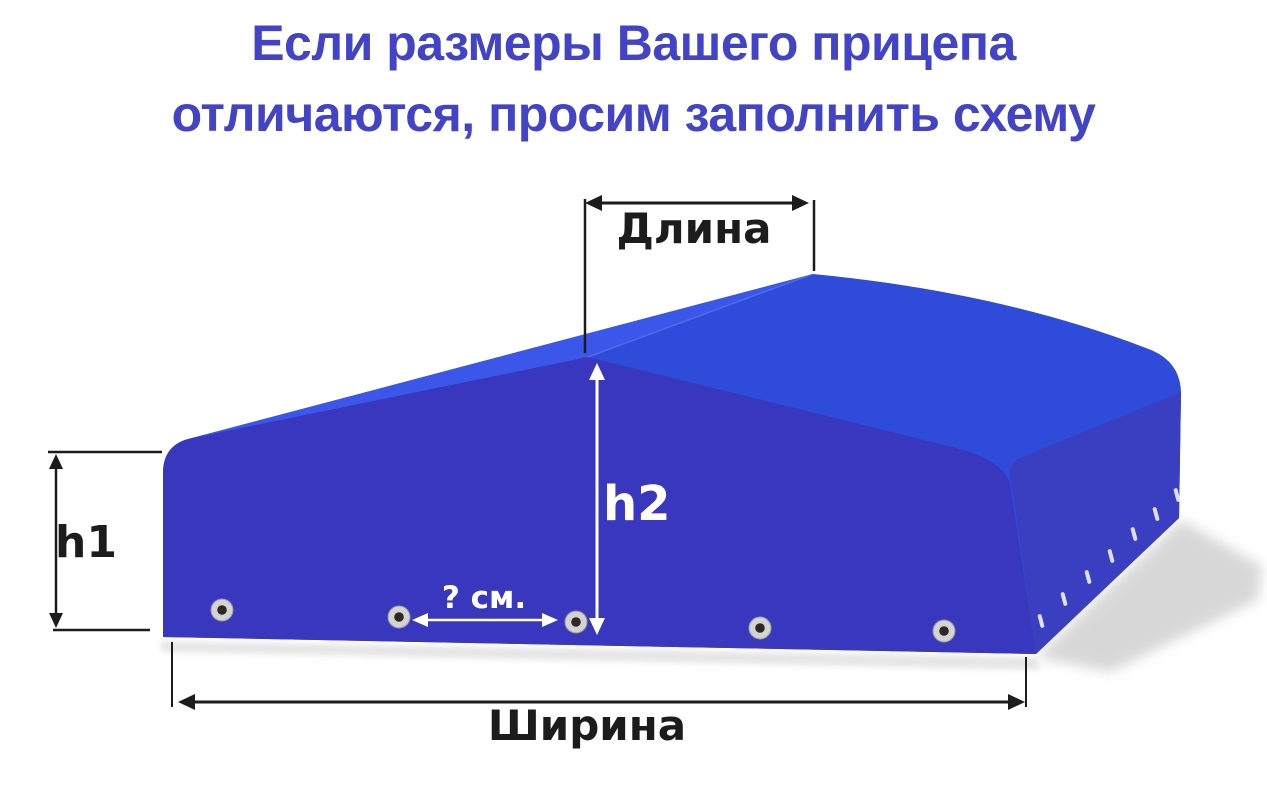 The height and width of the screenshot is (789, 1267). Describe the element at coordinates (597, 371) in the screenshot. I see `h2-arrowhead-top` at that location.